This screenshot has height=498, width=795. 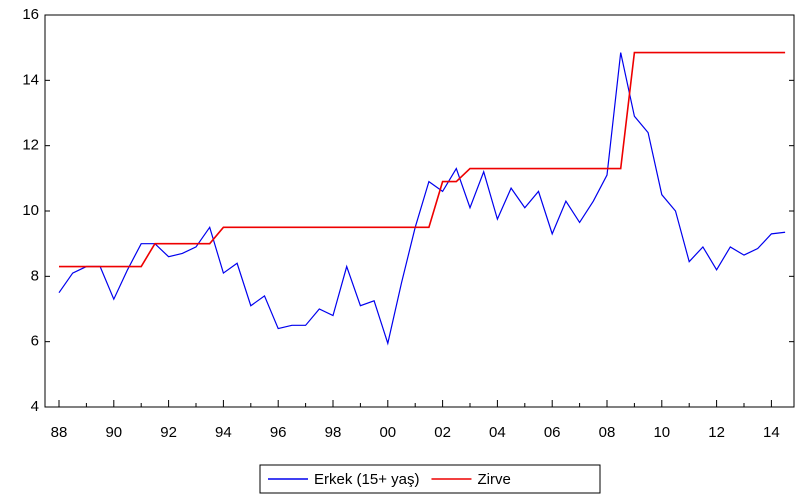 I want to click on y-tick-label: 10, so click(x=30, y=210).